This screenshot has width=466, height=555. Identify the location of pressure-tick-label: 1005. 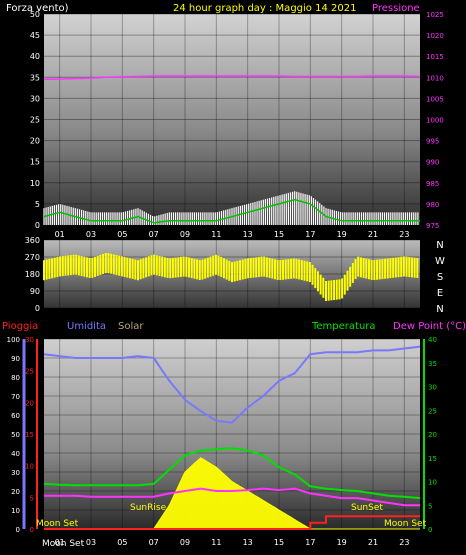
(435, 99).